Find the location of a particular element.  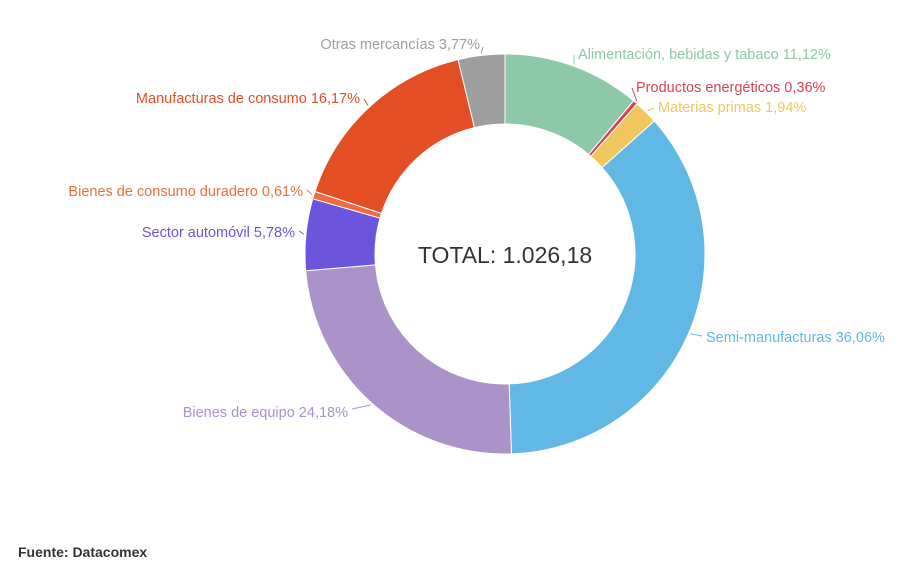

slice-label: Manufacturas de consumo 16,17% is located at coordinates (248, 99).